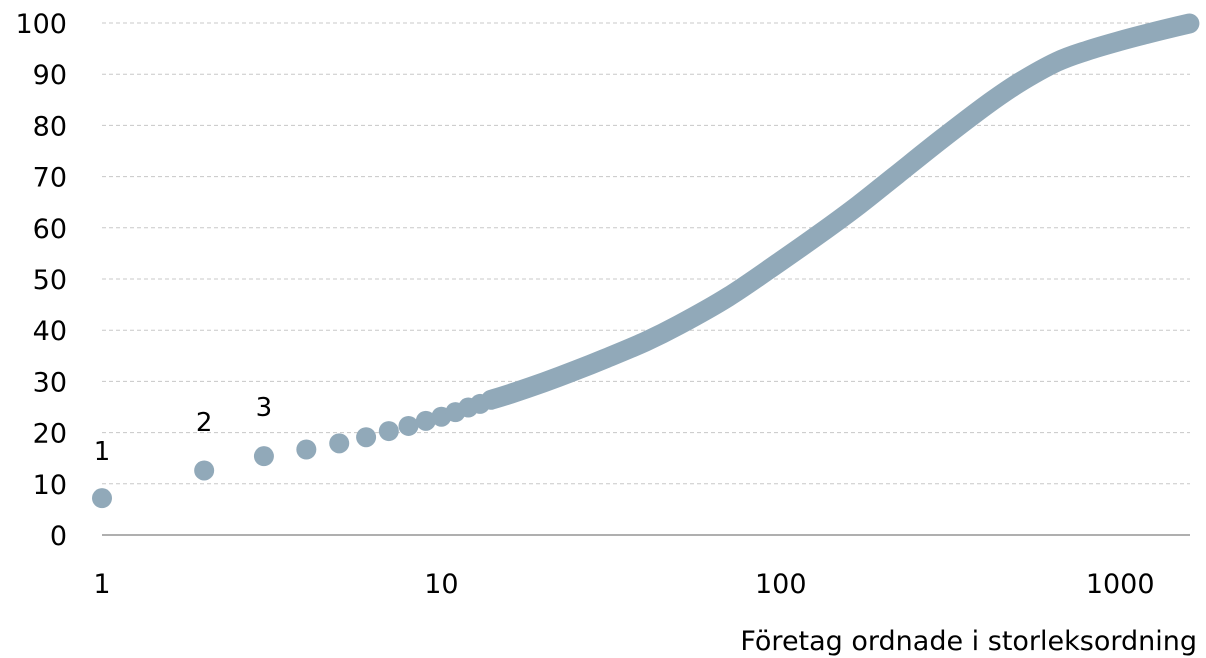 Image resolution: width=1206 pixels, height=658 pixels. What do you see at coordinates (291, 451) in the screenshot?
I see `data-points` at bounding box center [291, 451].